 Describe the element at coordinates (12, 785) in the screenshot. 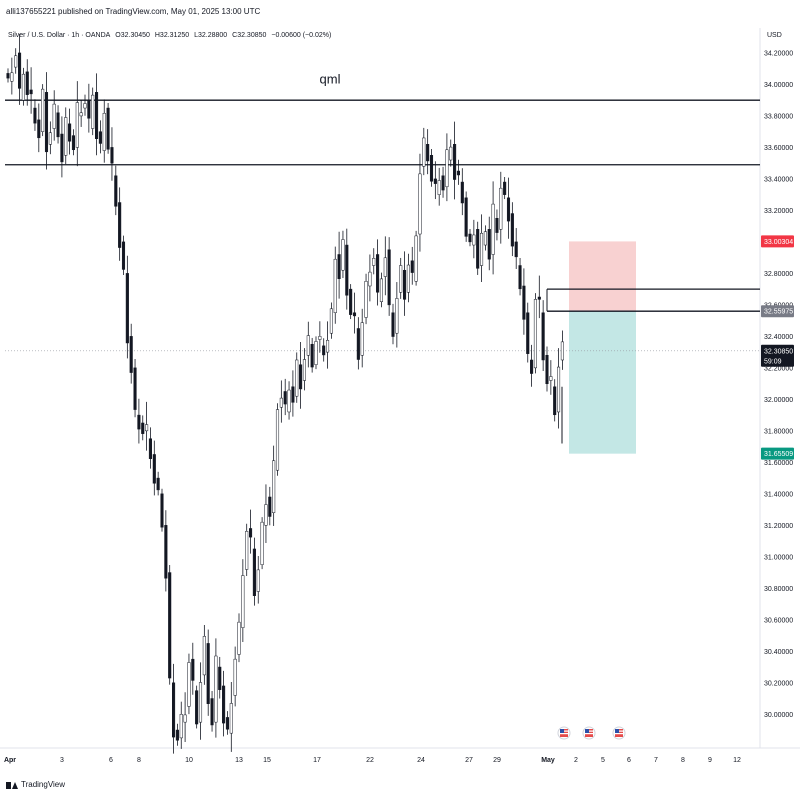

I see `tradingview-logo-icon` at that location.